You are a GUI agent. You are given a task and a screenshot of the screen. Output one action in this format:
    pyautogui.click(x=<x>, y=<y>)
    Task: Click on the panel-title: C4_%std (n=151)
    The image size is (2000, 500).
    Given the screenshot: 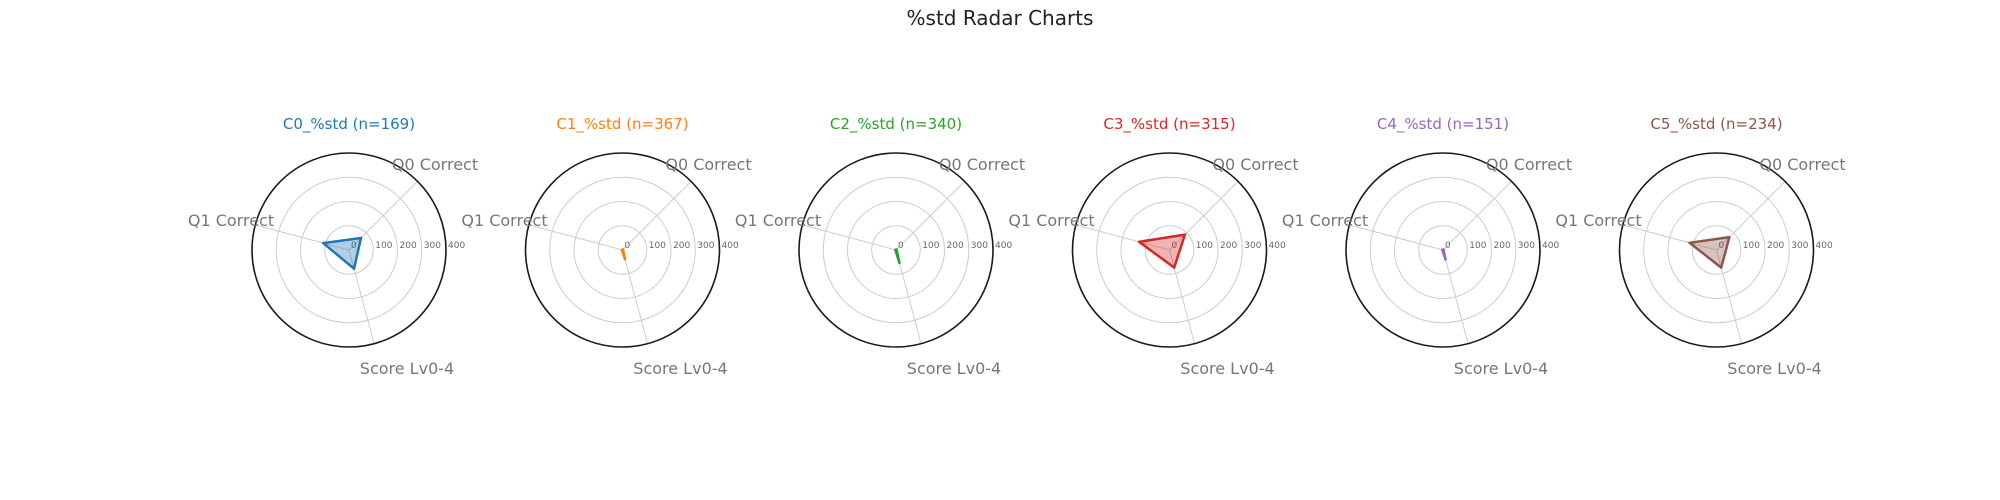 What is the action you would take?
    pyautogui.click(x=1443, y=124)
    